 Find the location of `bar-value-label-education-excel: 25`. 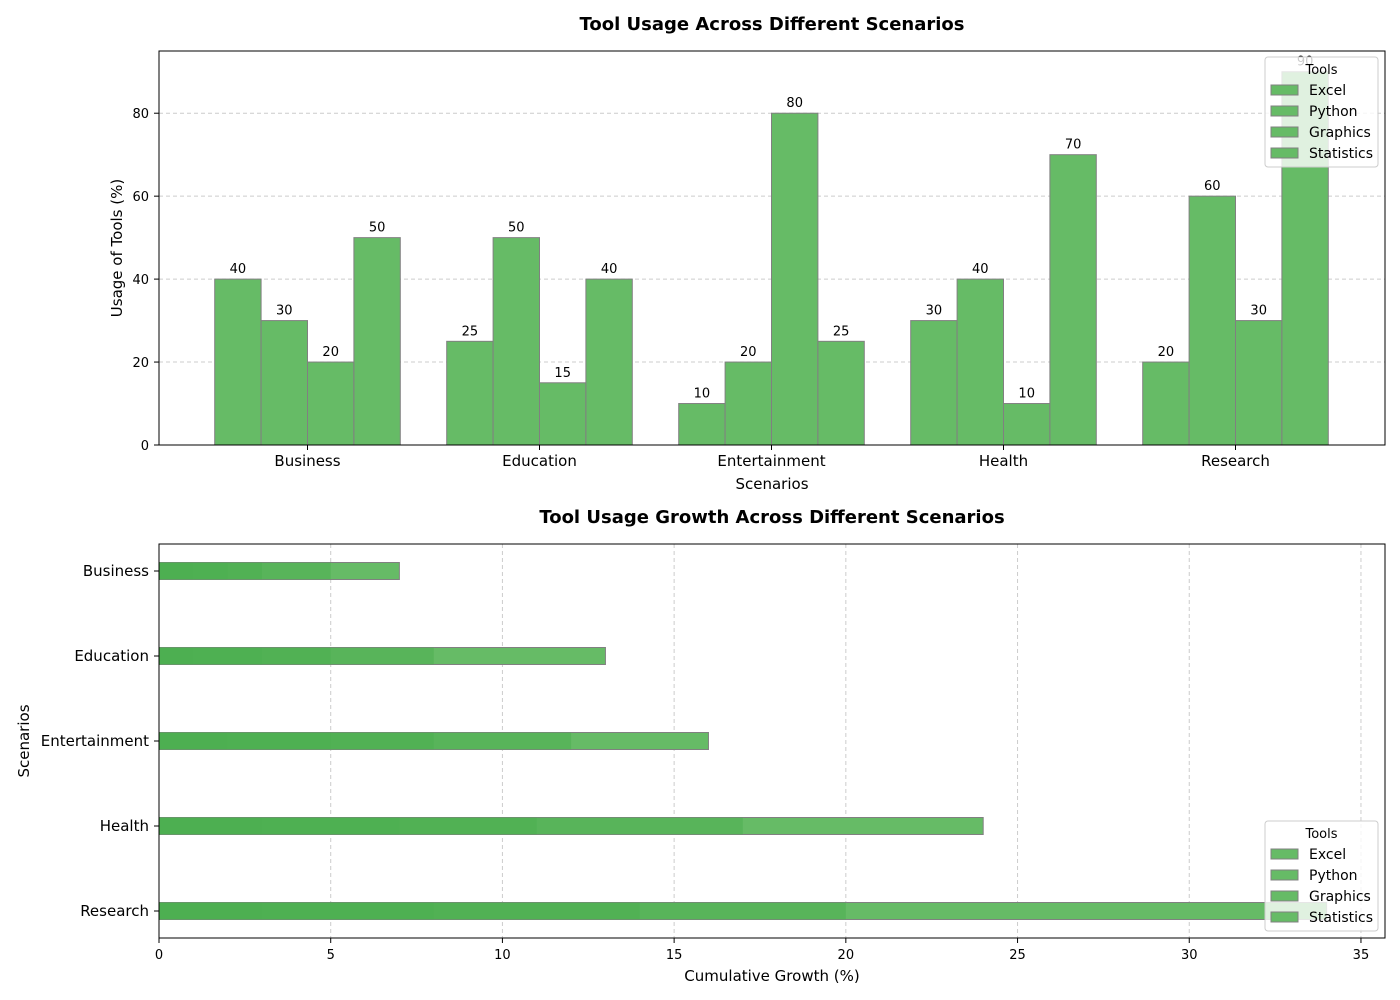

bar-value-label-education-excel: 25 is located at coordinates (470, 331).